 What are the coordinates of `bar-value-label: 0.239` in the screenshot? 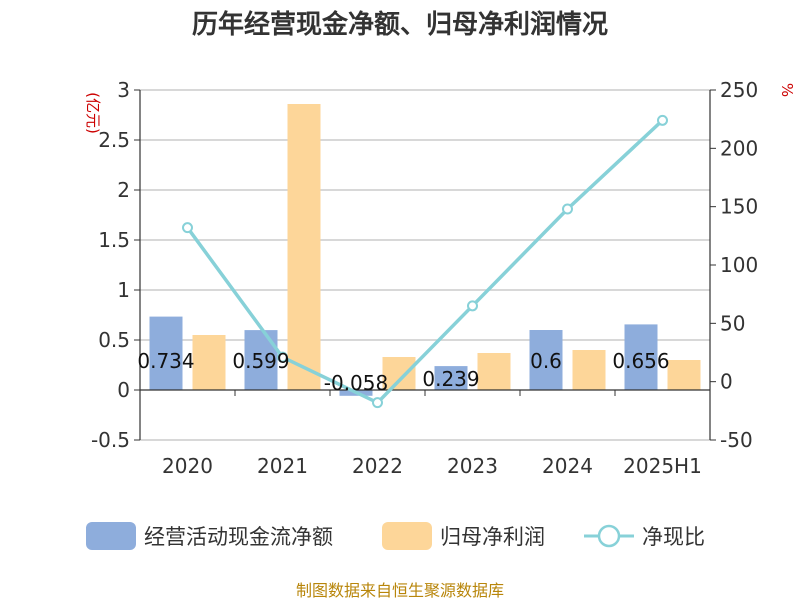 It's located at (450, 379).